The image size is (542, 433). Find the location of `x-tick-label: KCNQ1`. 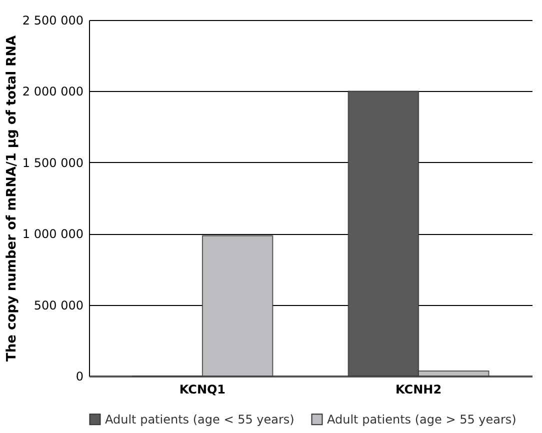

x-tick-label: KCNQ1 is located at coordinates (202, 389).